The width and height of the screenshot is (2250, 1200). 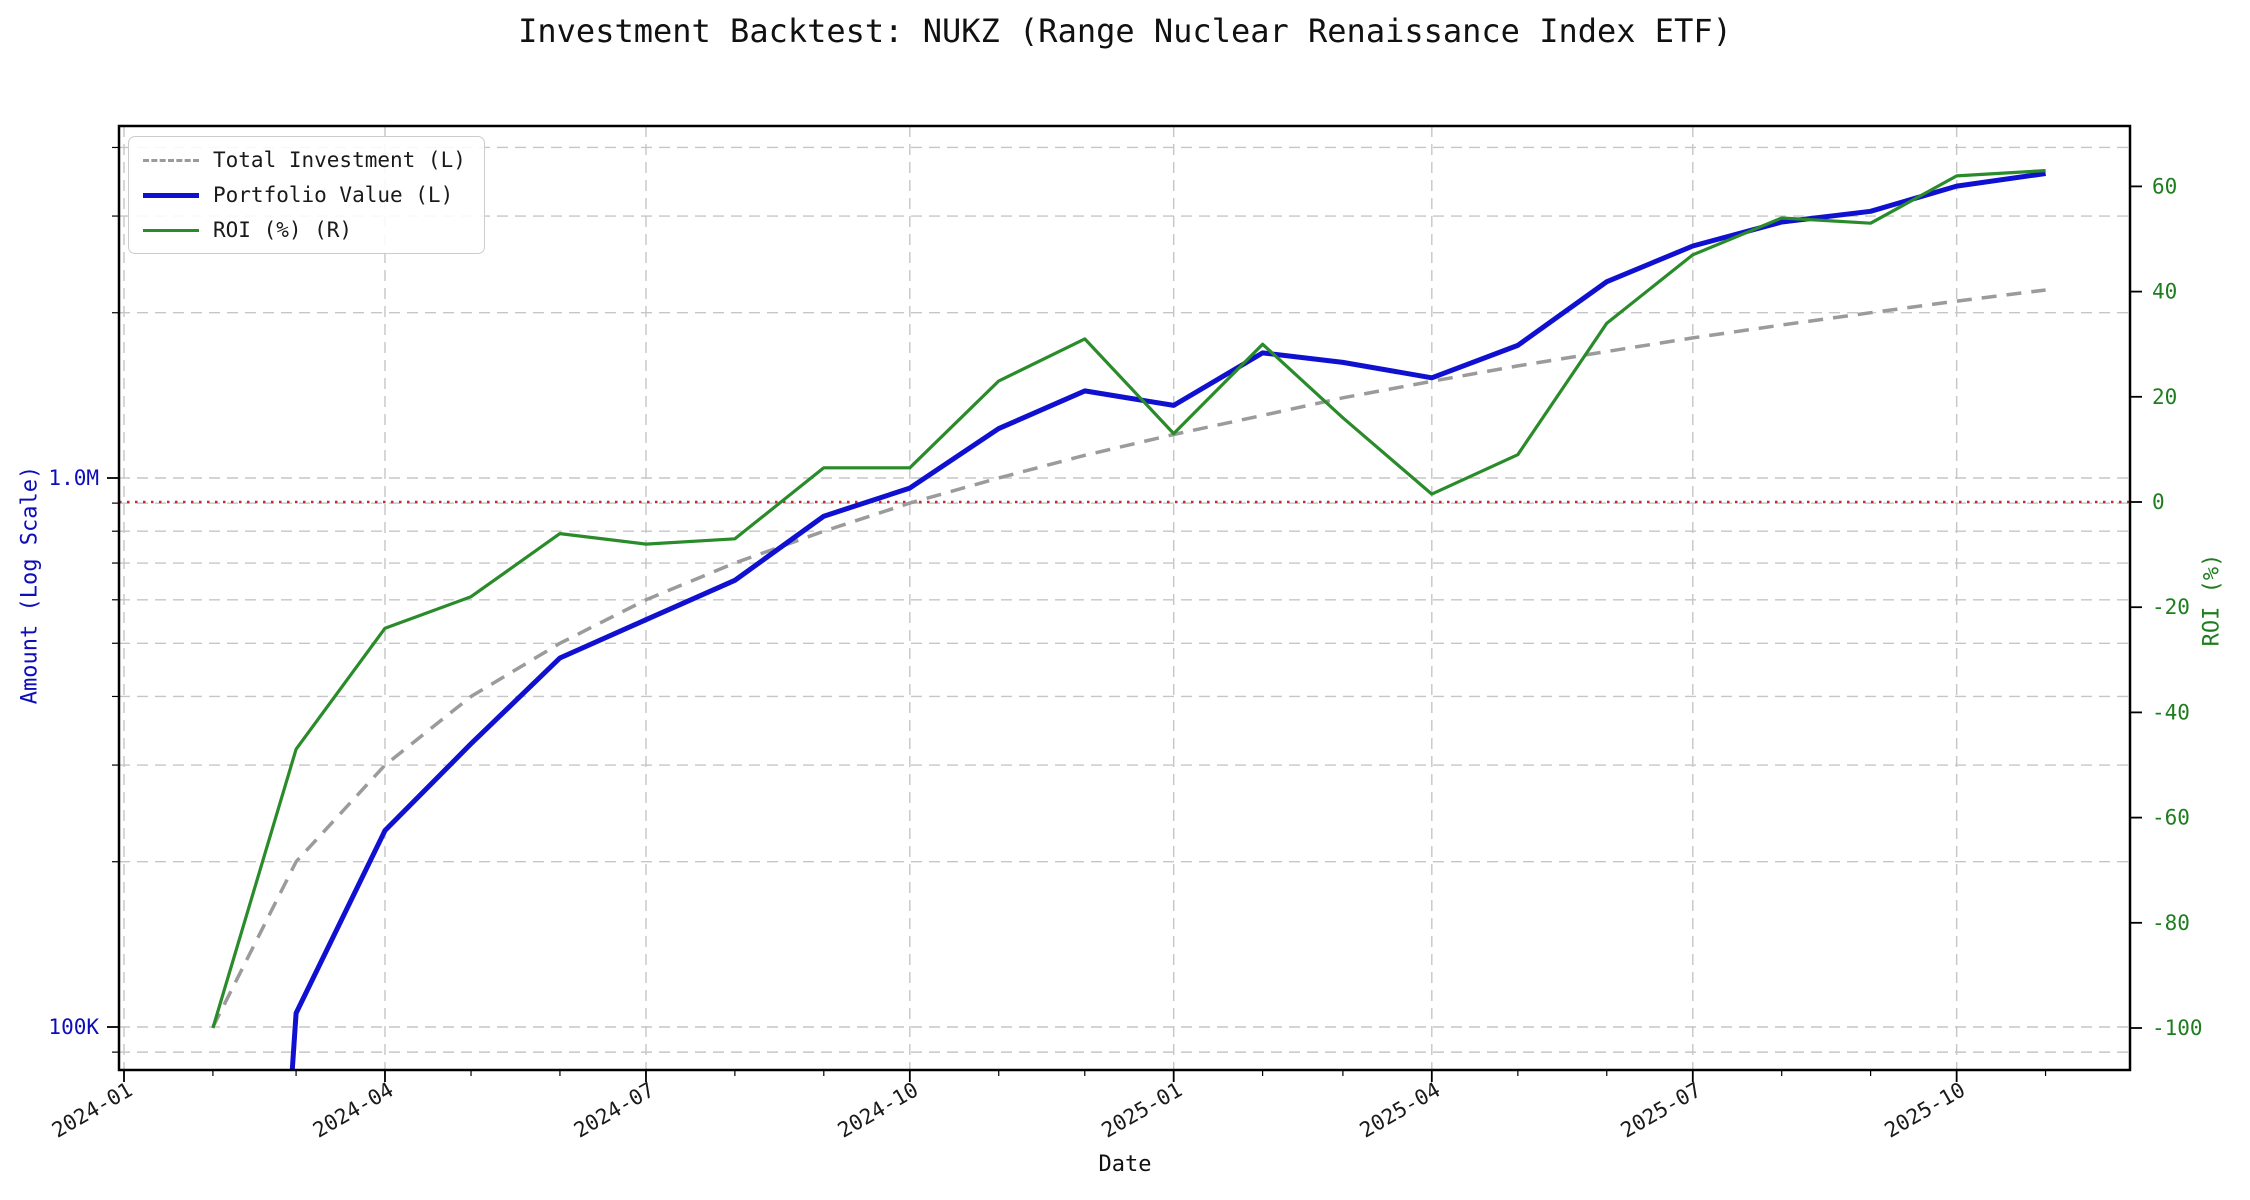 I want to click on legend-item-roi: ROI (%) (R), so click(x=304, y=230).